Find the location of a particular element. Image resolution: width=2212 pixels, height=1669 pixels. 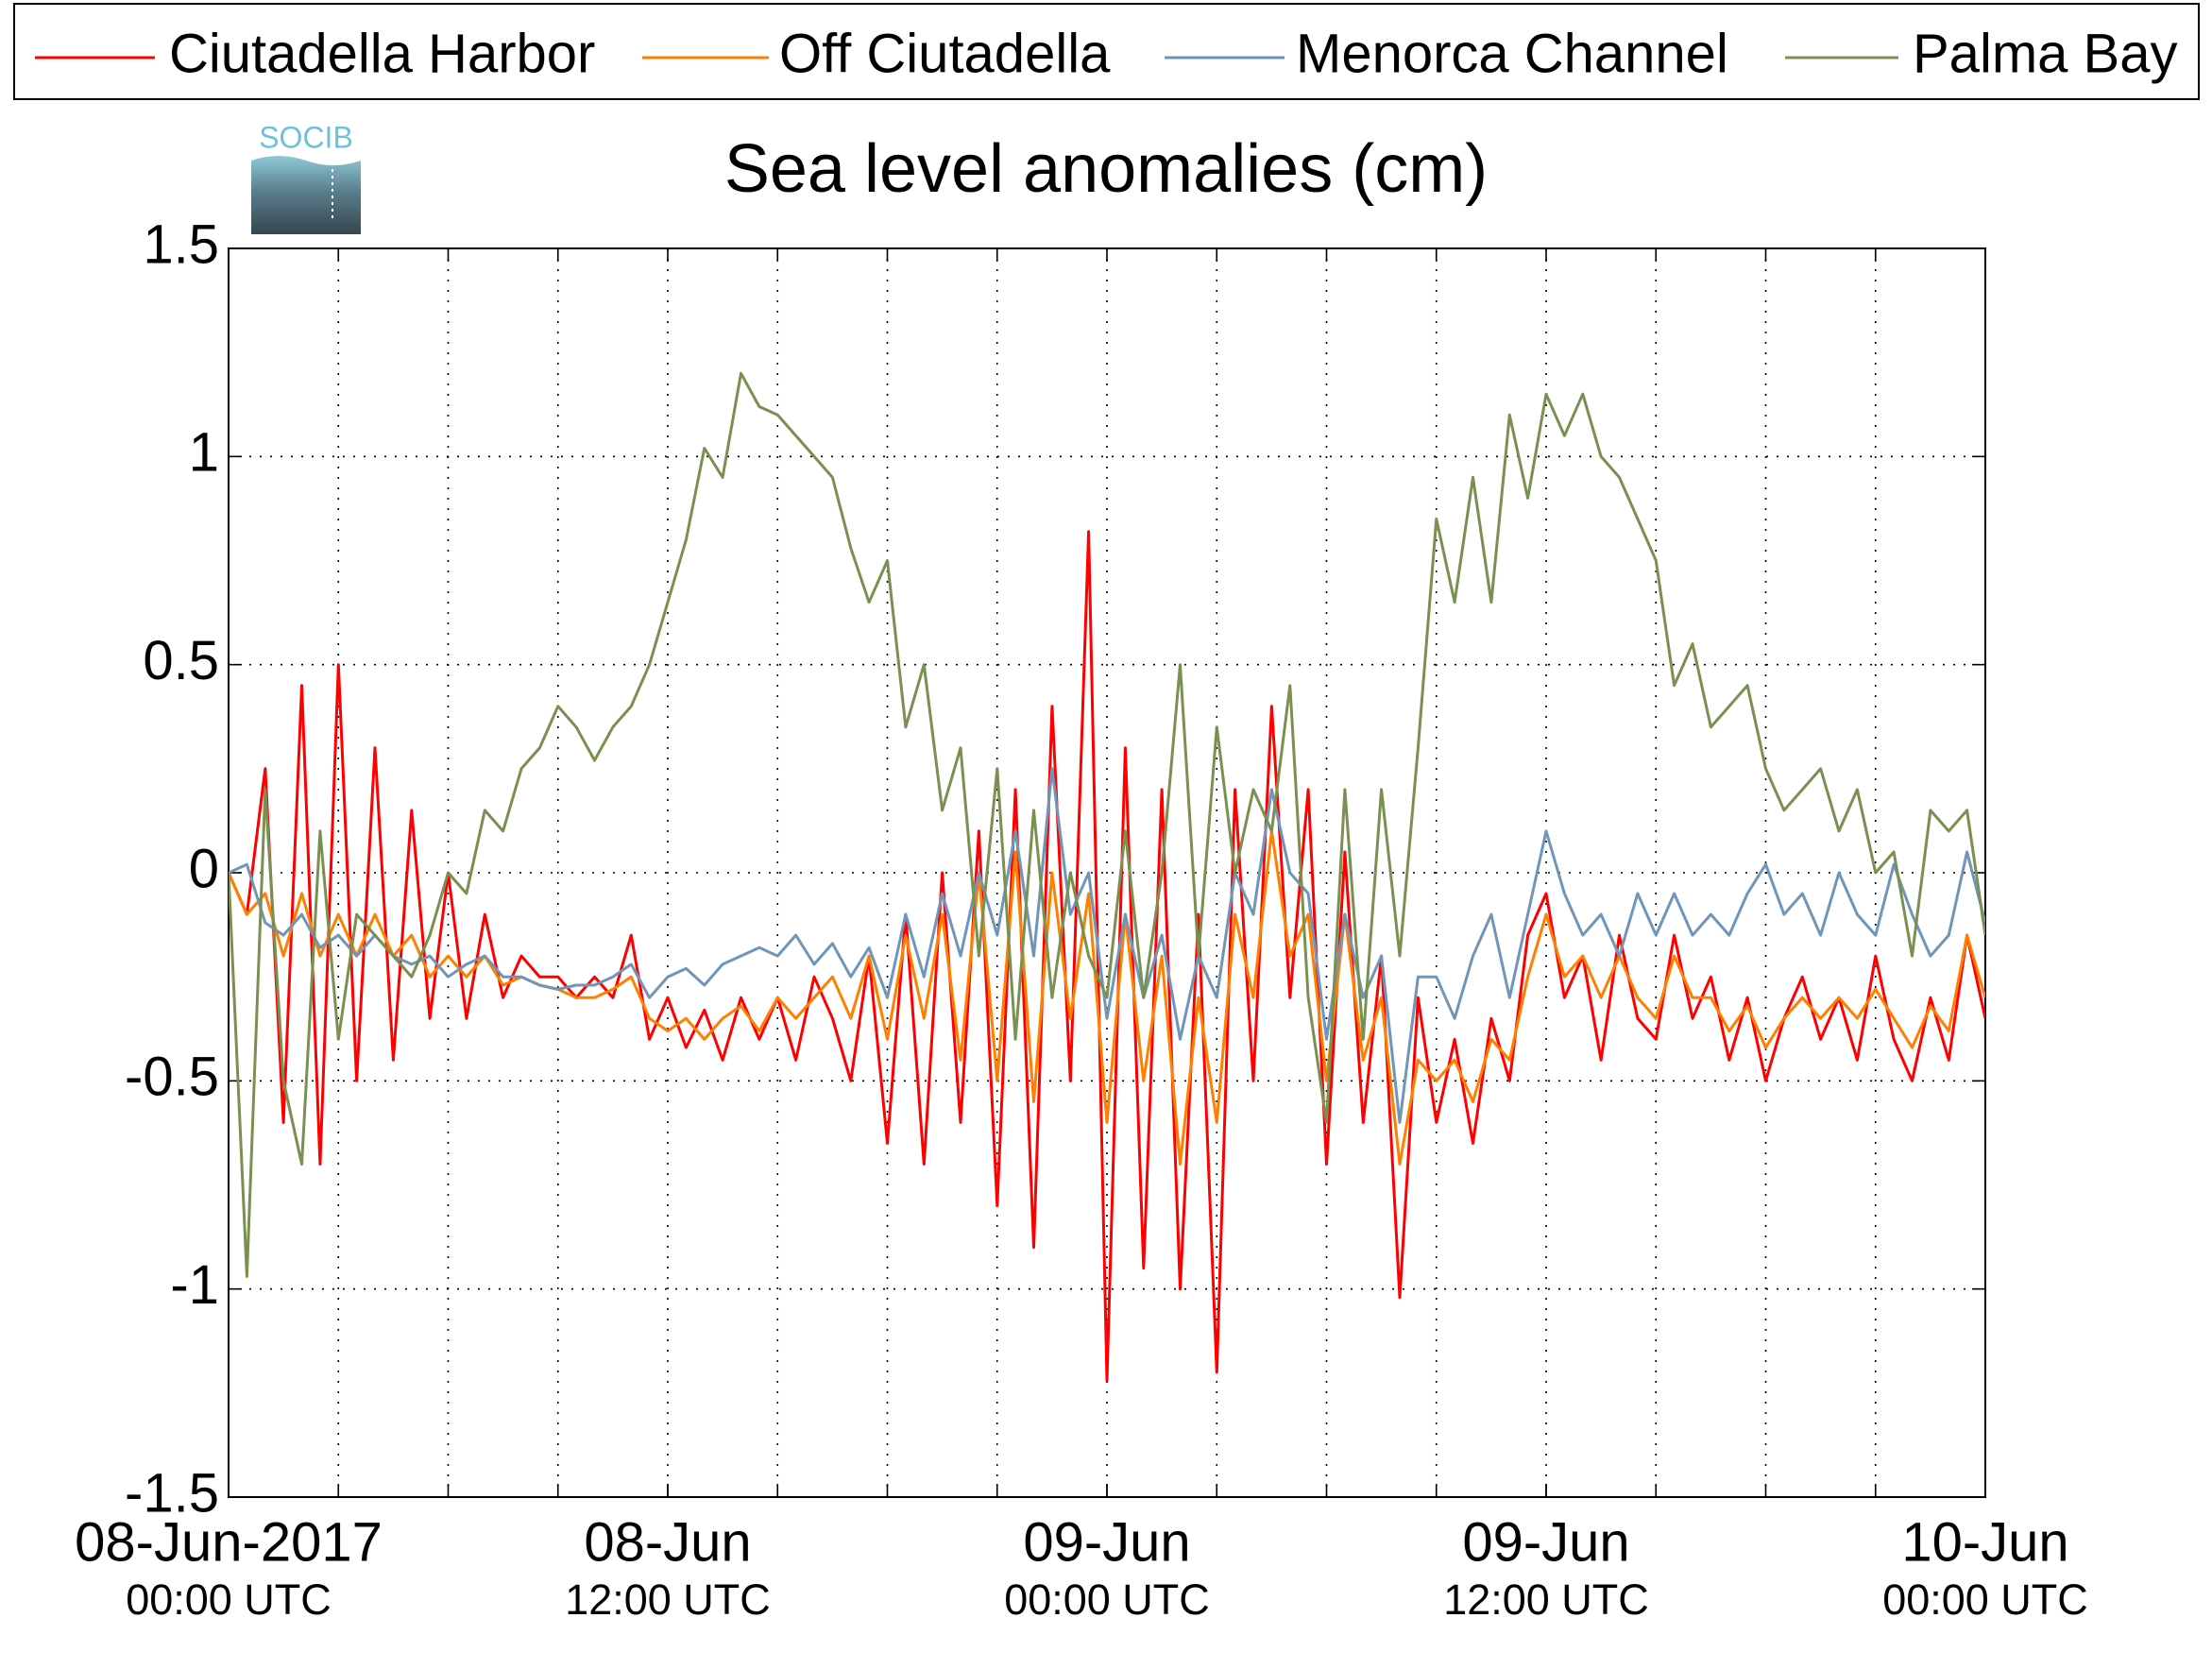

y-tick-label: -1 is located at coordinates (194, 1285).